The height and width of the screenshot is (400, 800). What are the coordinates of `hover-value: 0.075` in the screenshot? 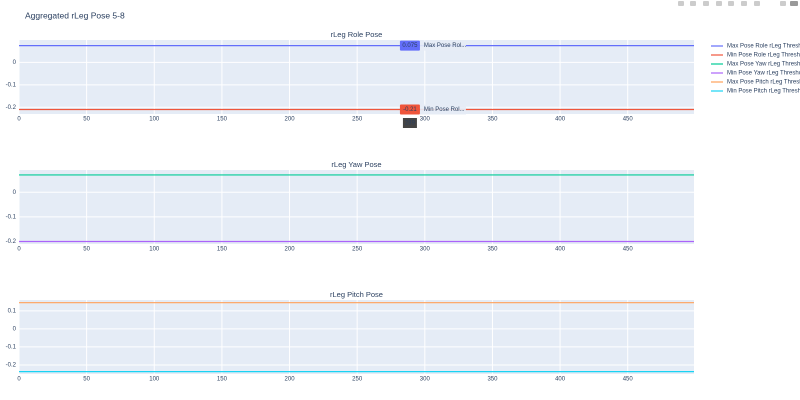 It's located at (410, 46).